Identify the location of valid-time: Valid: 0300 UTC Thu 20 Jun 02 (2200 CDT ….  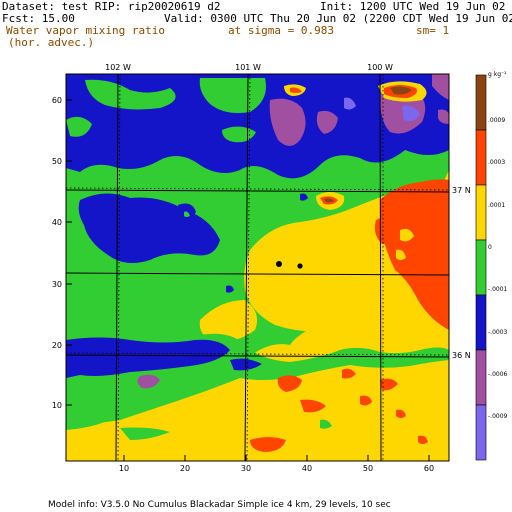
(338, 18).